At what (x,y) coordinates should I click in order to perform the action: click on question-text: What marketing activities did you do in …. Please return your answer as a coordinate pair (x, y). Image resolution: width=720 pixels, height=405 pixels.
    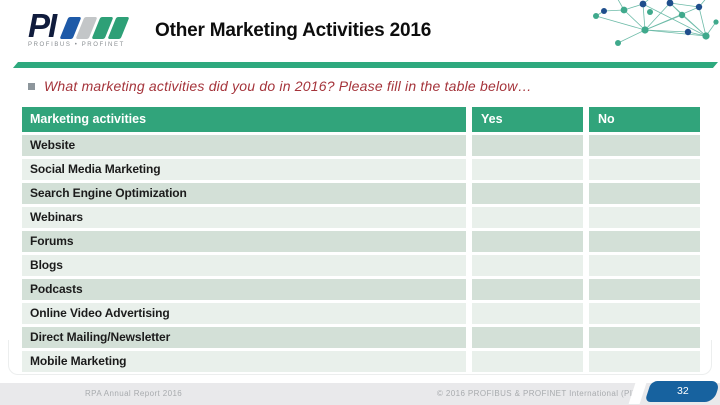
    Looking at the image, I should click on (288, 86).